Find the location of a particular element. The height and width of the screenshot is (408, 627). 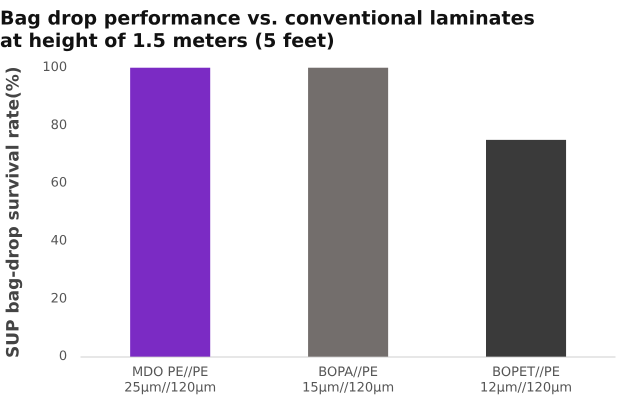

y-tick-label: 60 is located at coordinates (59, 183).